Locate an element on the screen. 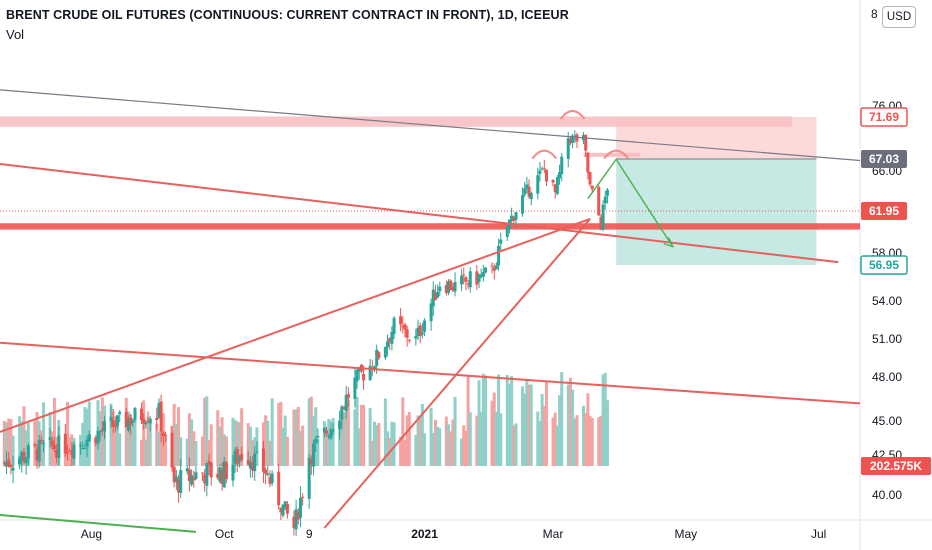  projection-path is located at coordinates (630, 203).